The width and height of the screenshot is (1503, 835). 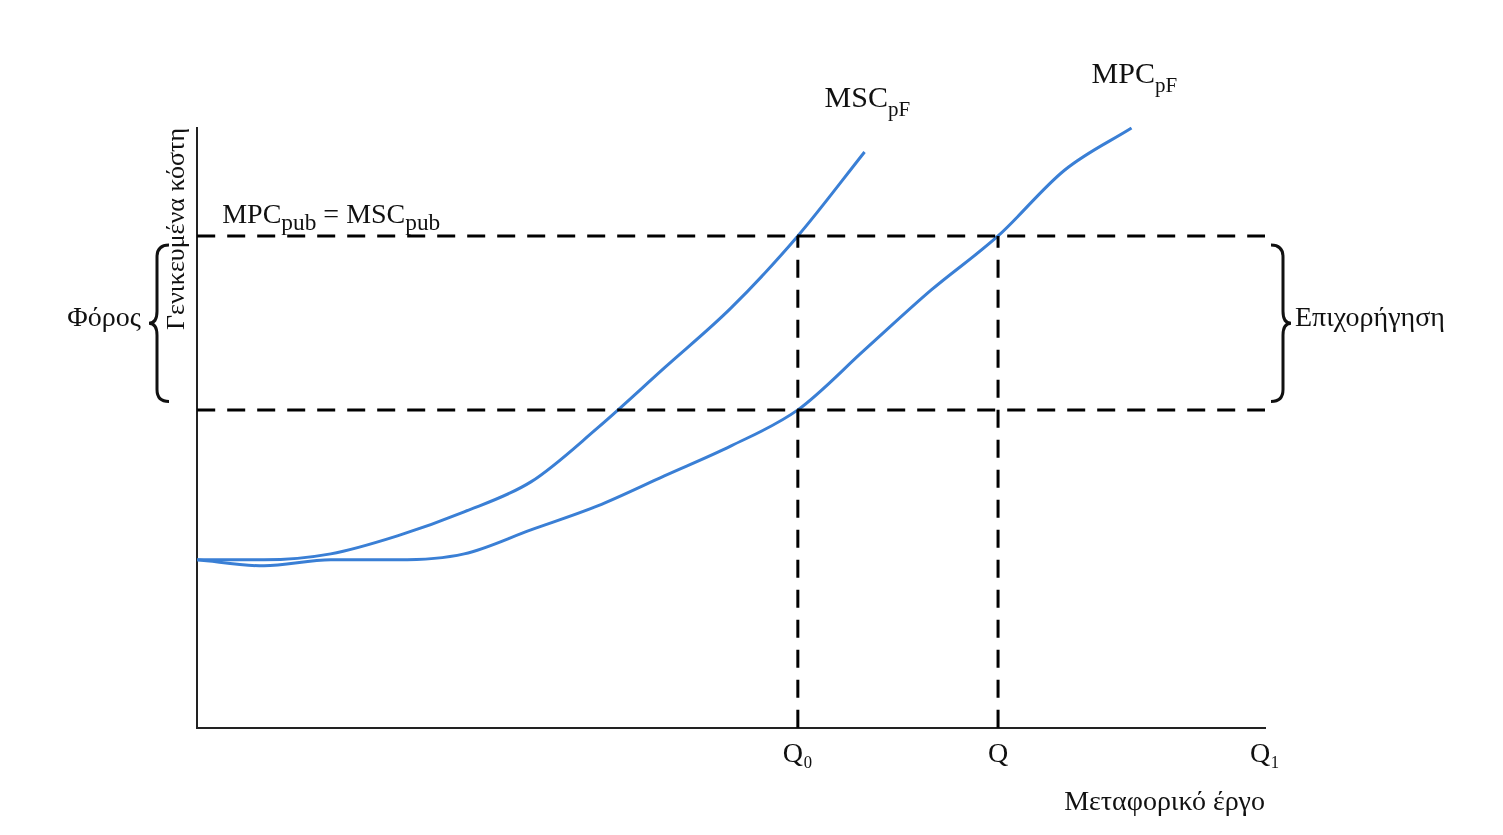 What do you see at coordinates (104, 316) in the screenshot?
I see `text: Φόρος` at bounding box center [104, 316].